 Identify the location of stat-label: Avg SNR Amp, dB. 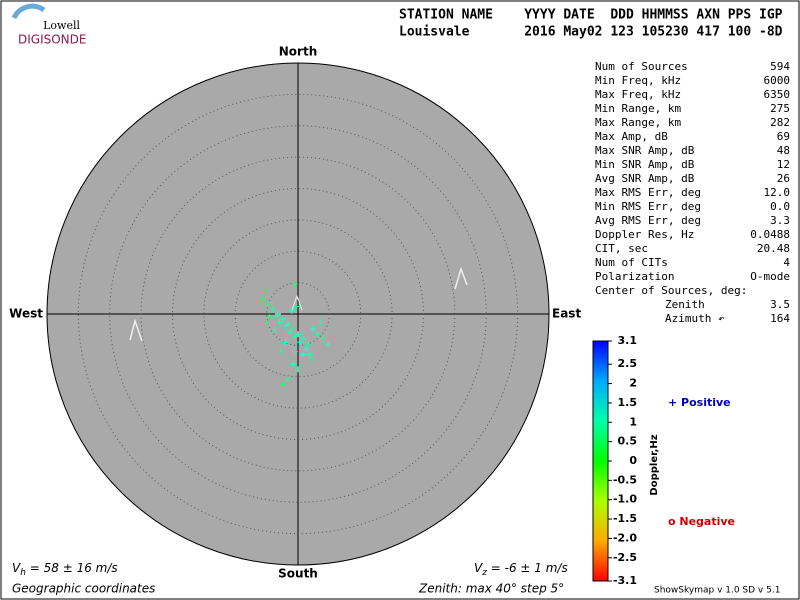
(645, 178).